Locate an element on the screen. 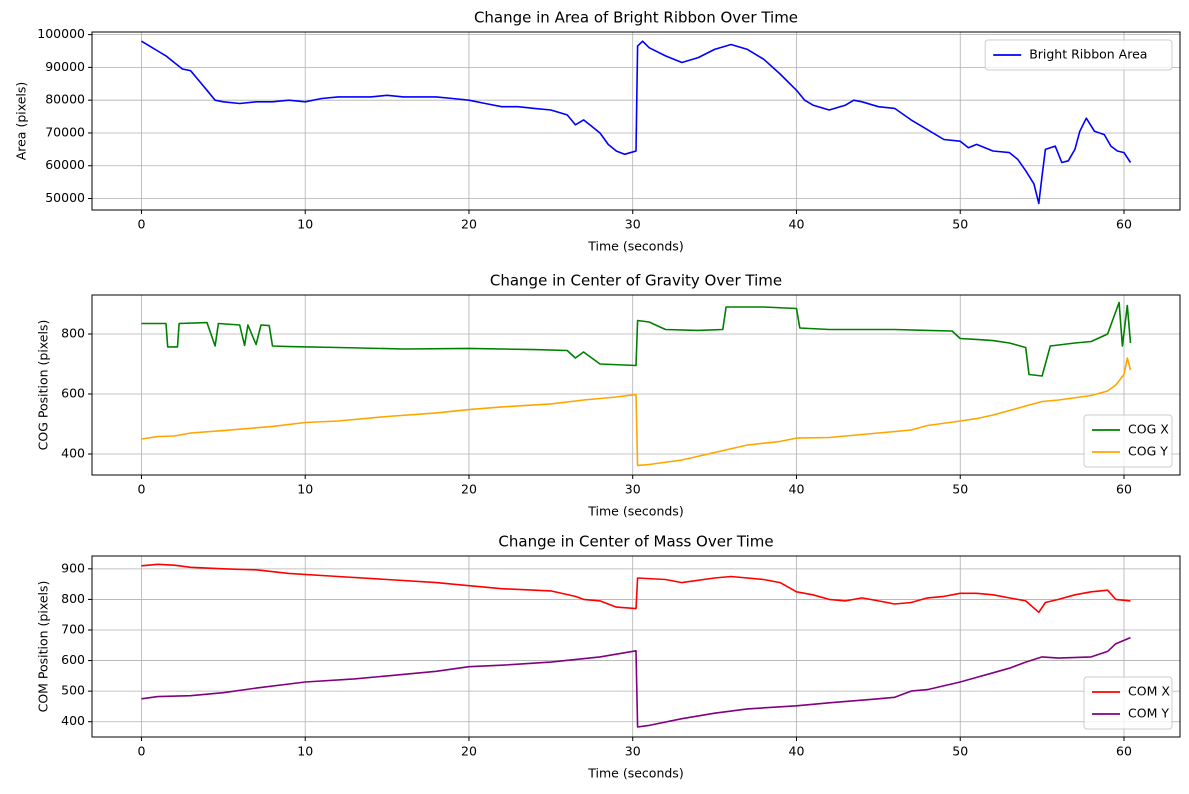 Image resolution: width=1189 pixels, height=794 pixels. y-tick-label: 80000 is located at coordinates (65, 99).